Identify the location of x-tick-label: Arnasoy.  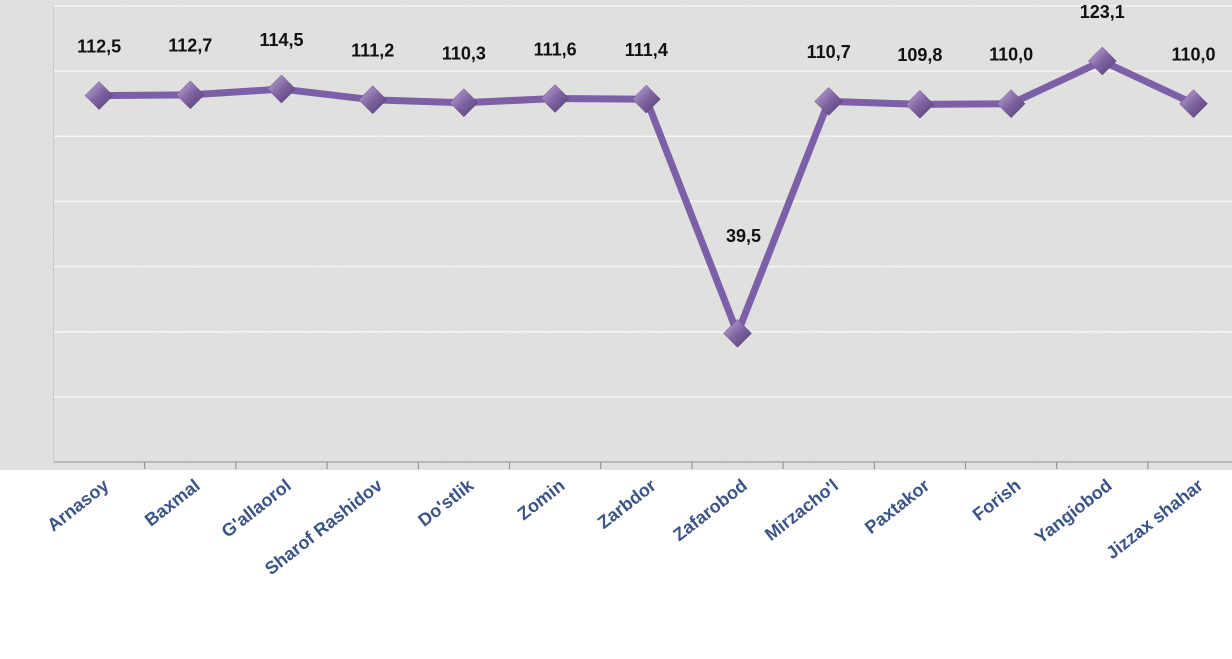
(77, 505).